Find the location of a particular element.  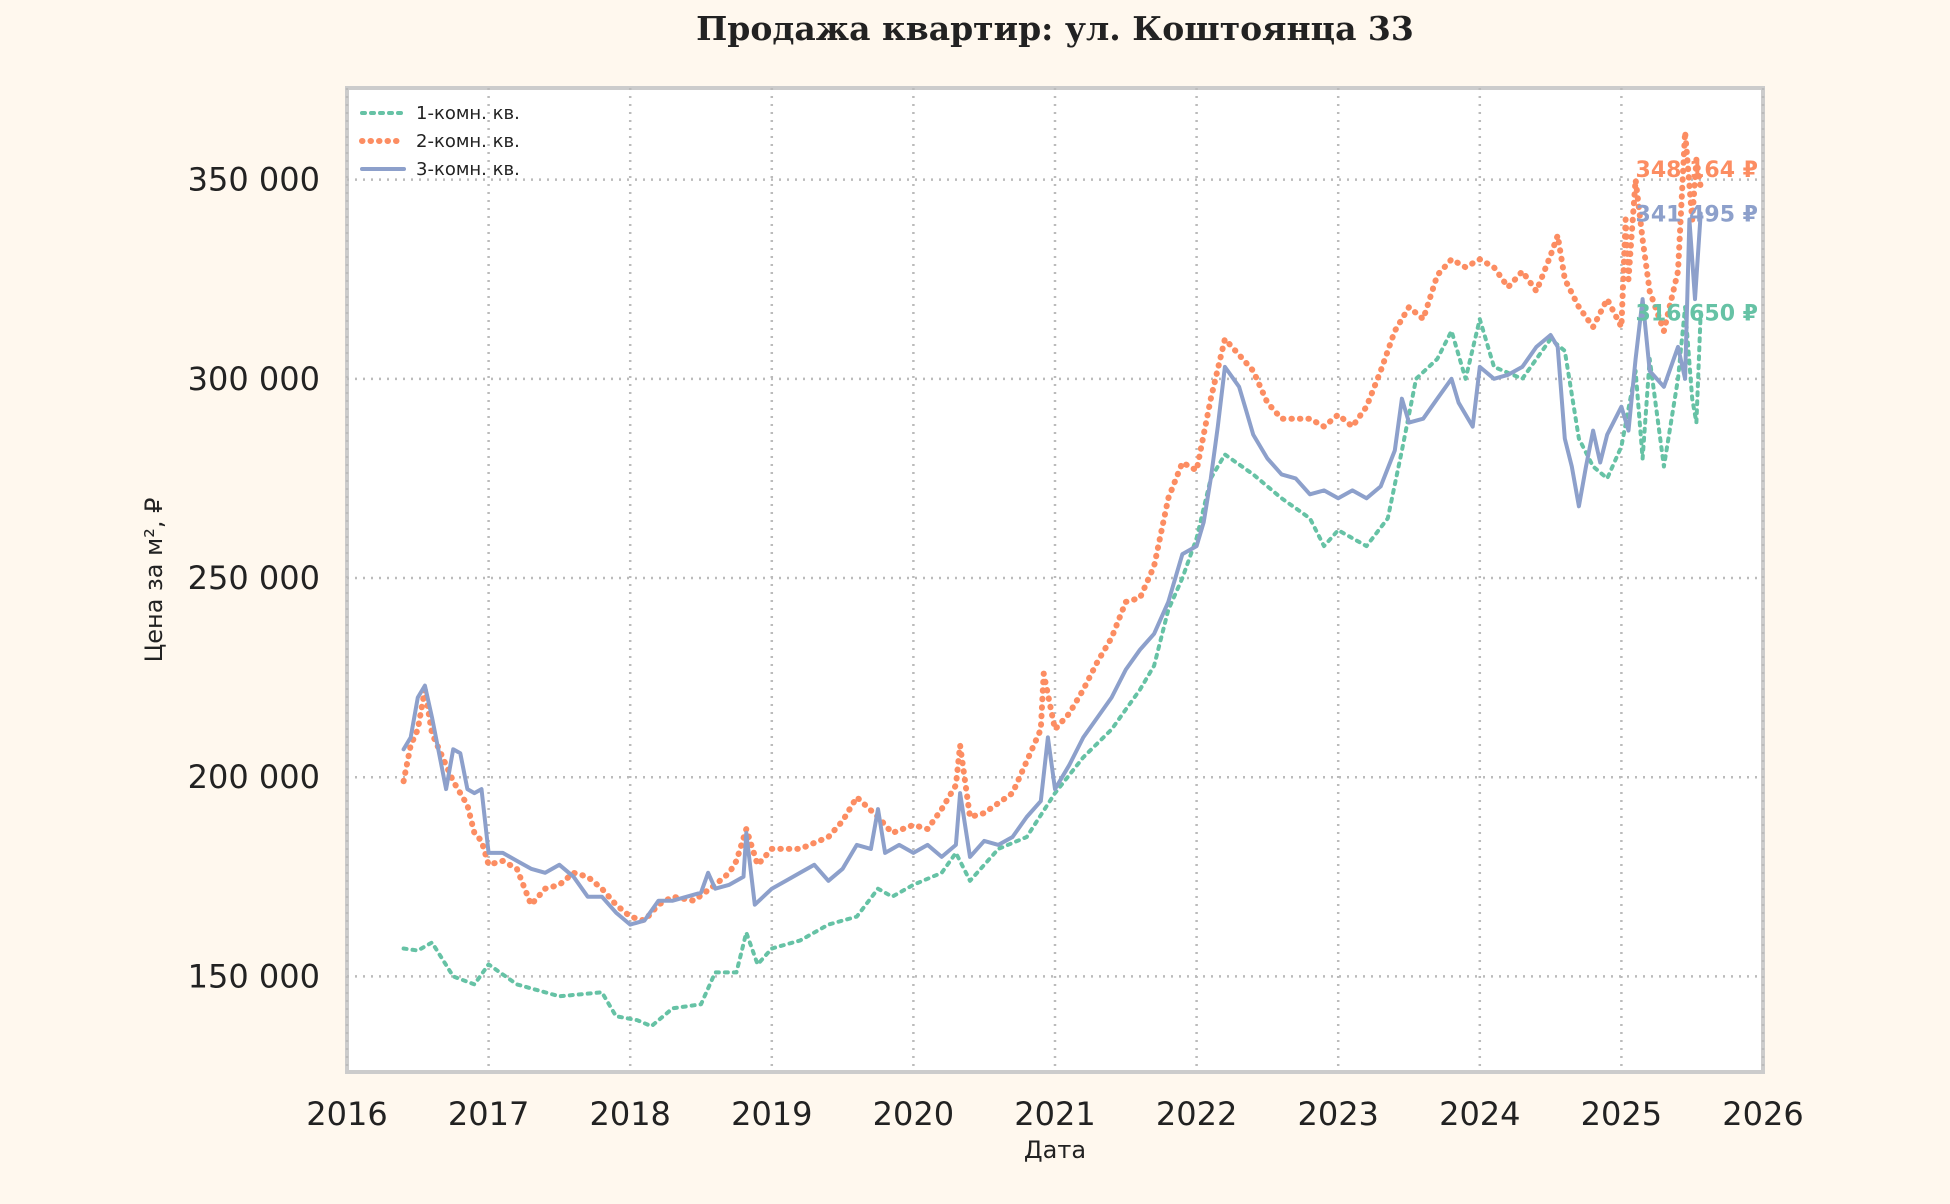

y-tick-label: 350 000 is located at coordinates (254, 180).